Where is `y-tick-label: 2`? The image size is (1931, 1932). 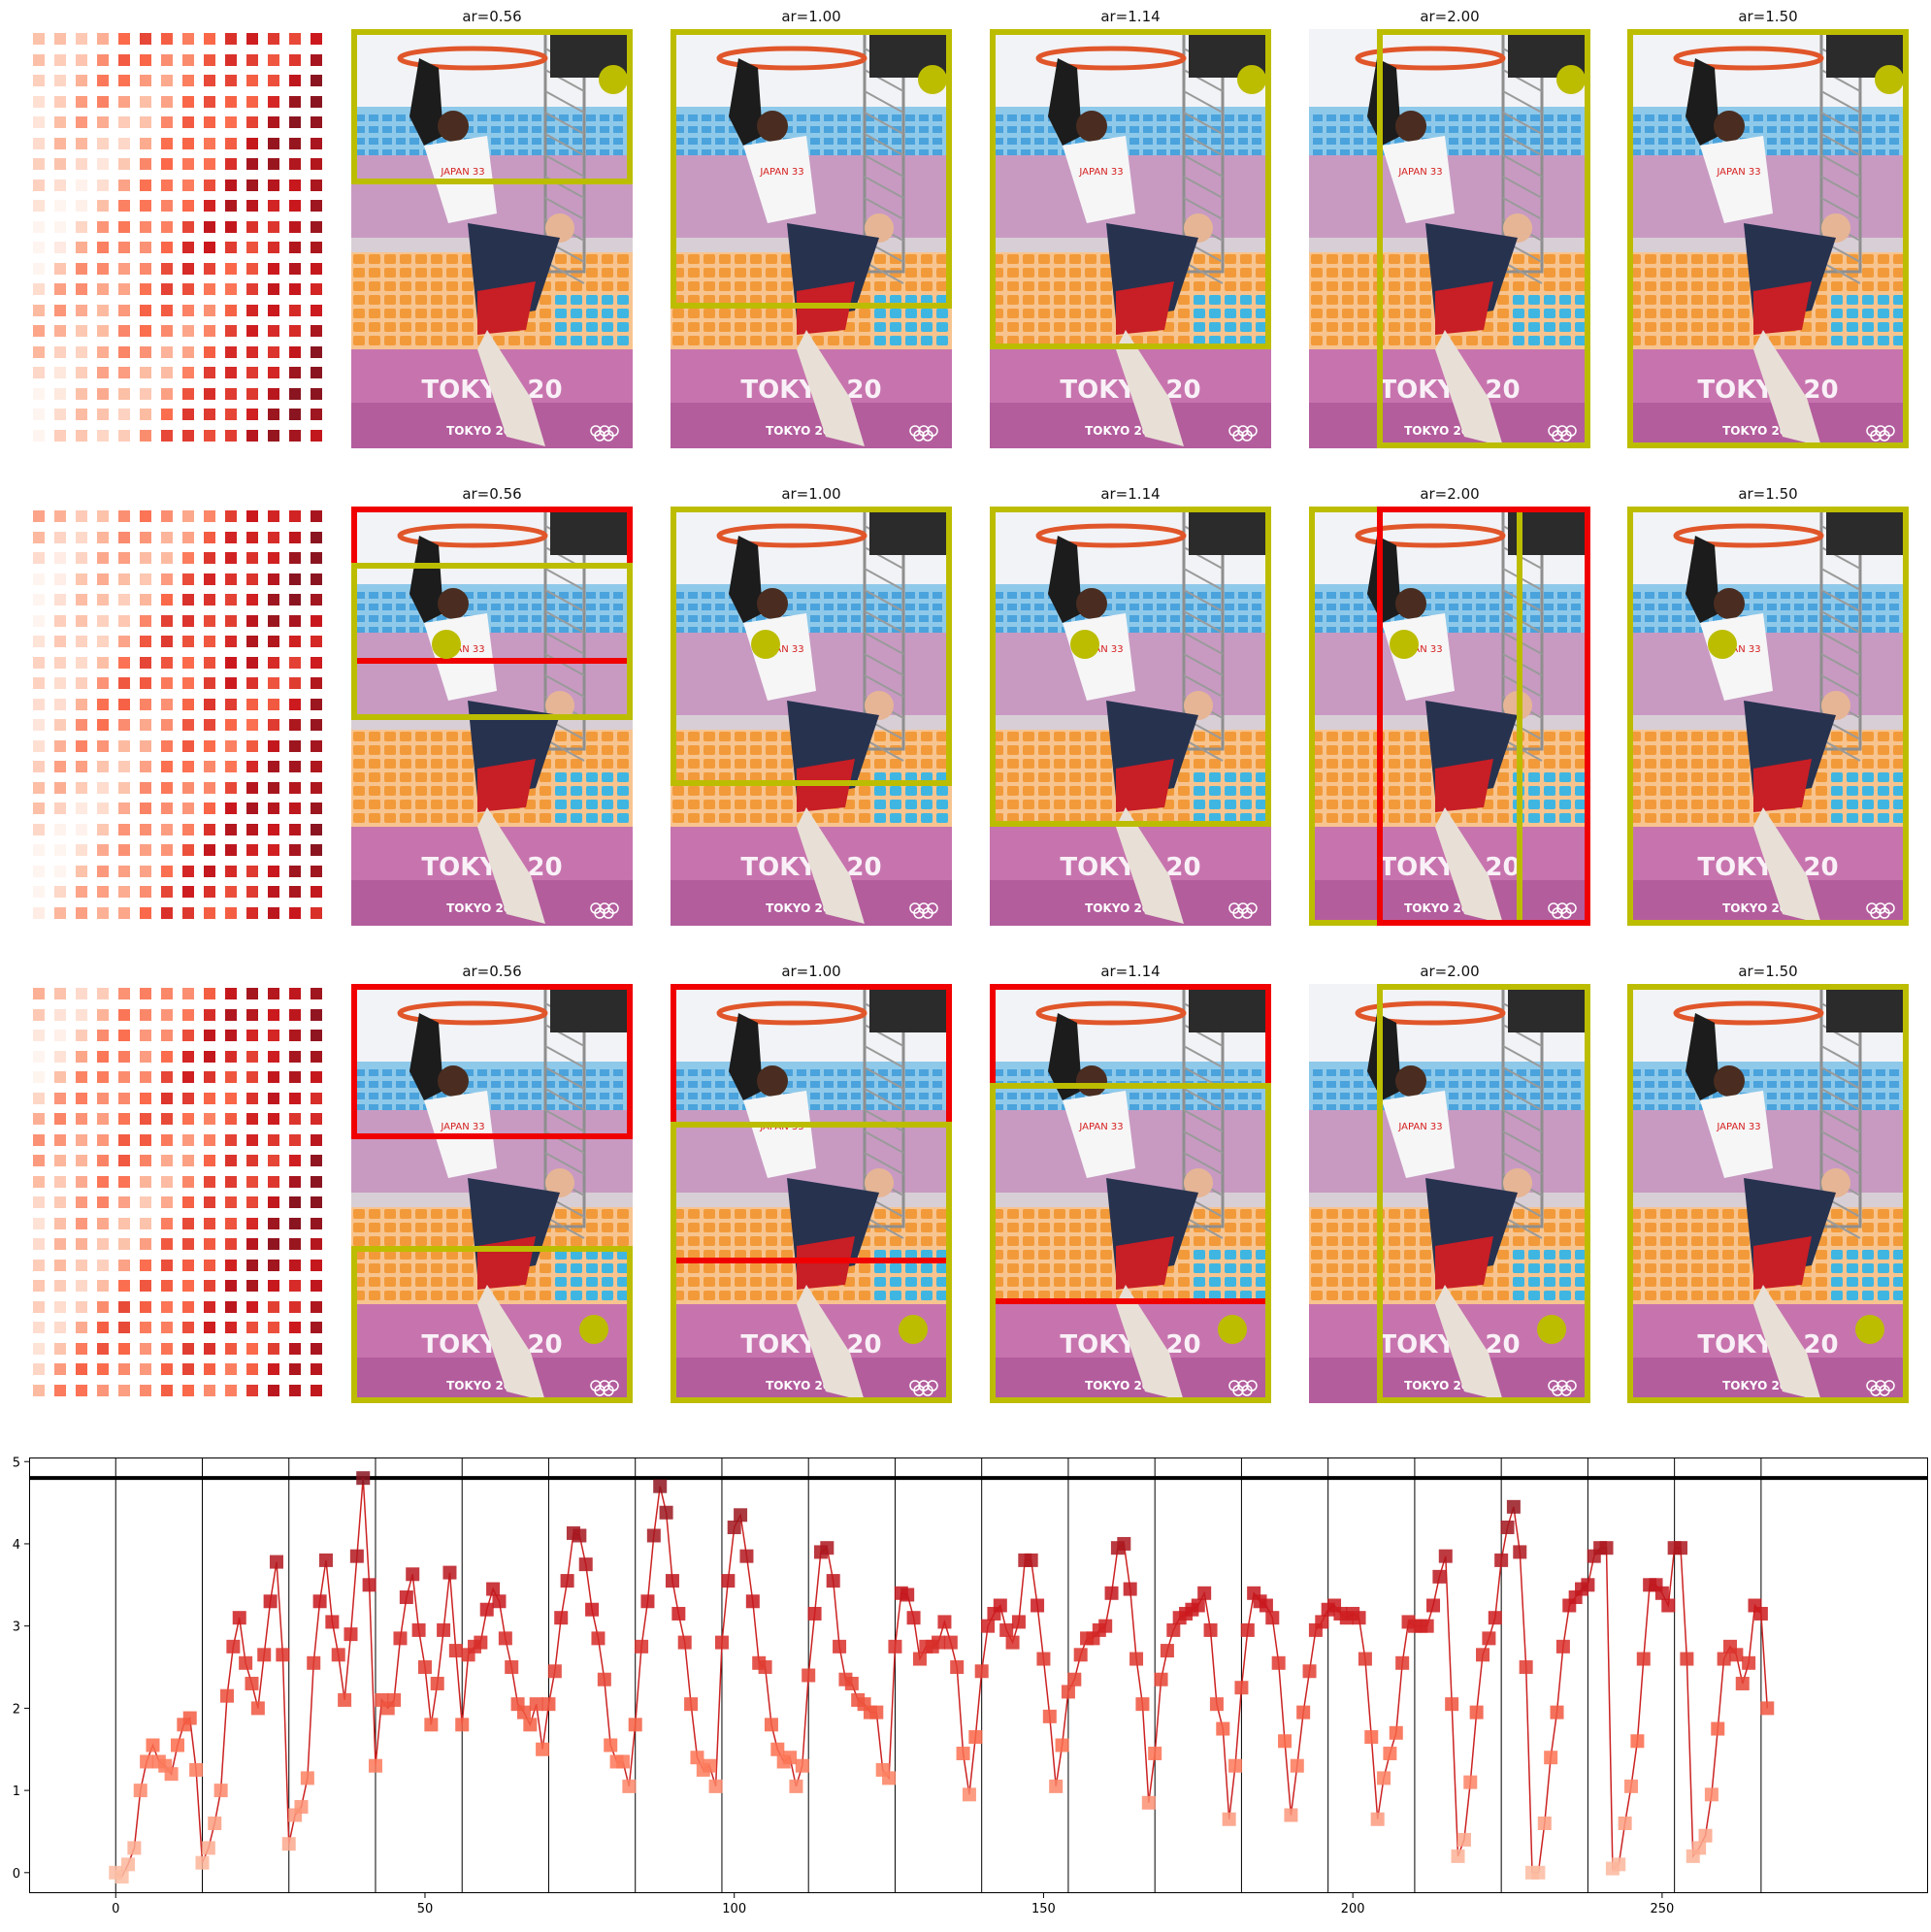
y-tick-label: 2 is located at coordinates (16, 1710).